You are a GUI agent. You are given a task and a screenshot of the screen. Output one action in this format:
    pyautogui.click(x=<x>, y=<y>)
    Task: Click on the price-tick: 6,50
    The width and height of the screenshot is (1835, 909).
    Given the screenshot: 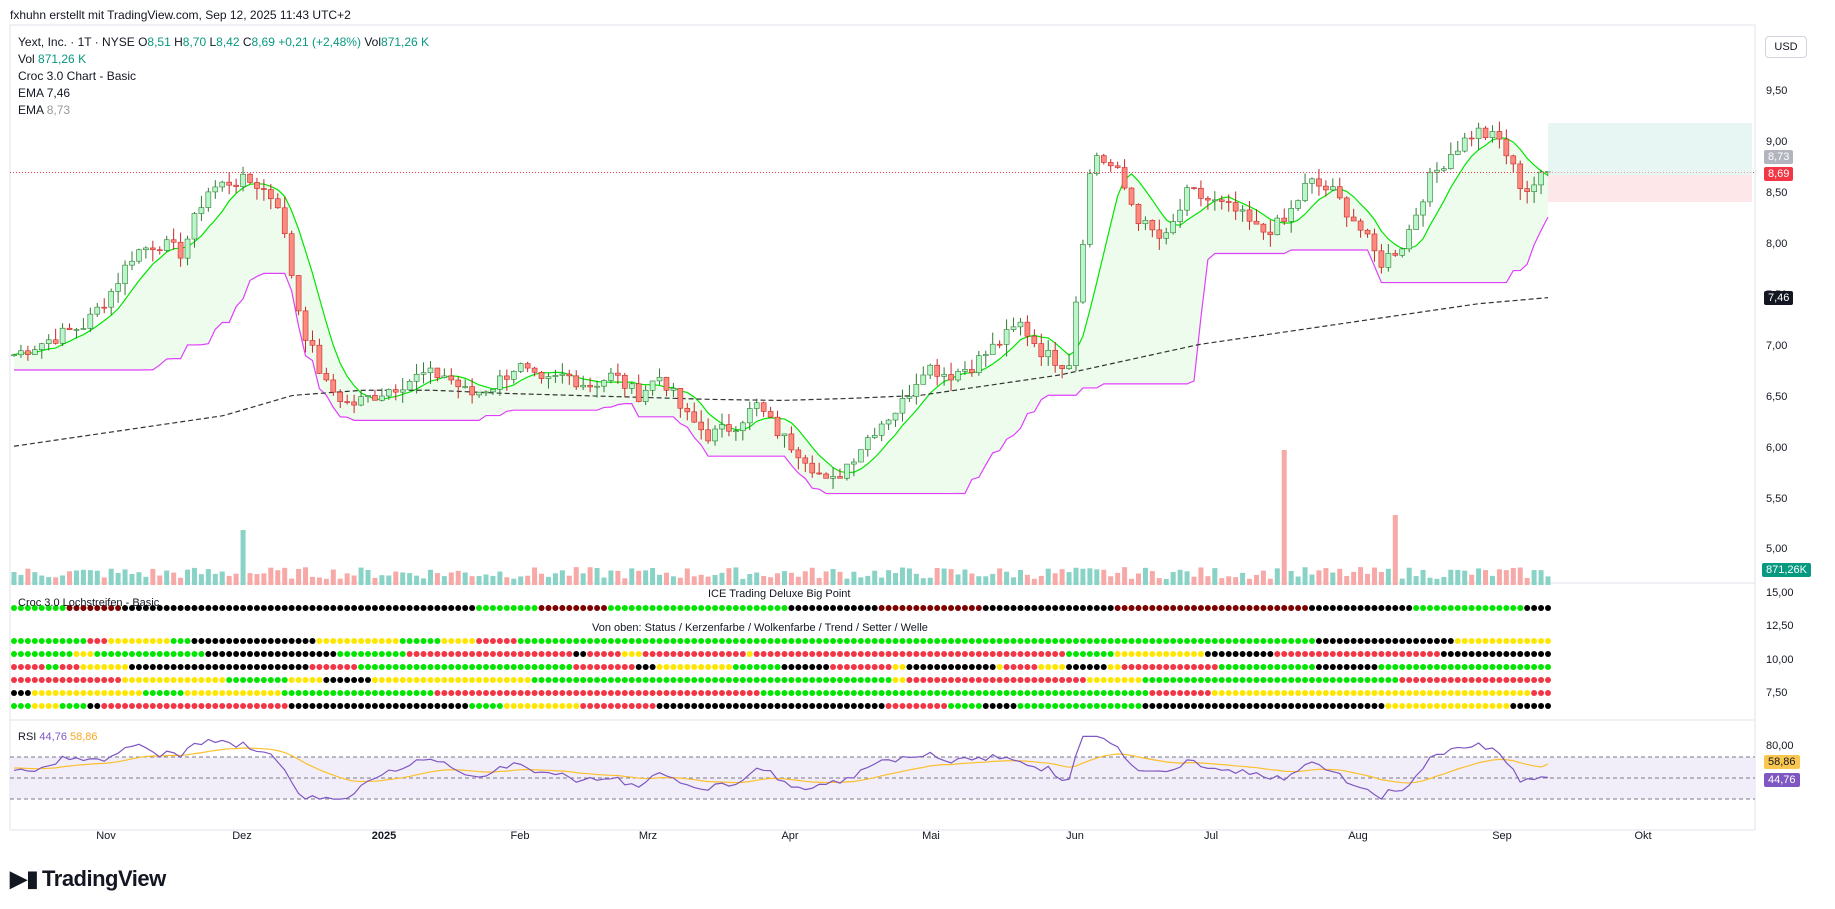 What is the action you would take?
    pyautogui.click(x=1776, y=397)
    